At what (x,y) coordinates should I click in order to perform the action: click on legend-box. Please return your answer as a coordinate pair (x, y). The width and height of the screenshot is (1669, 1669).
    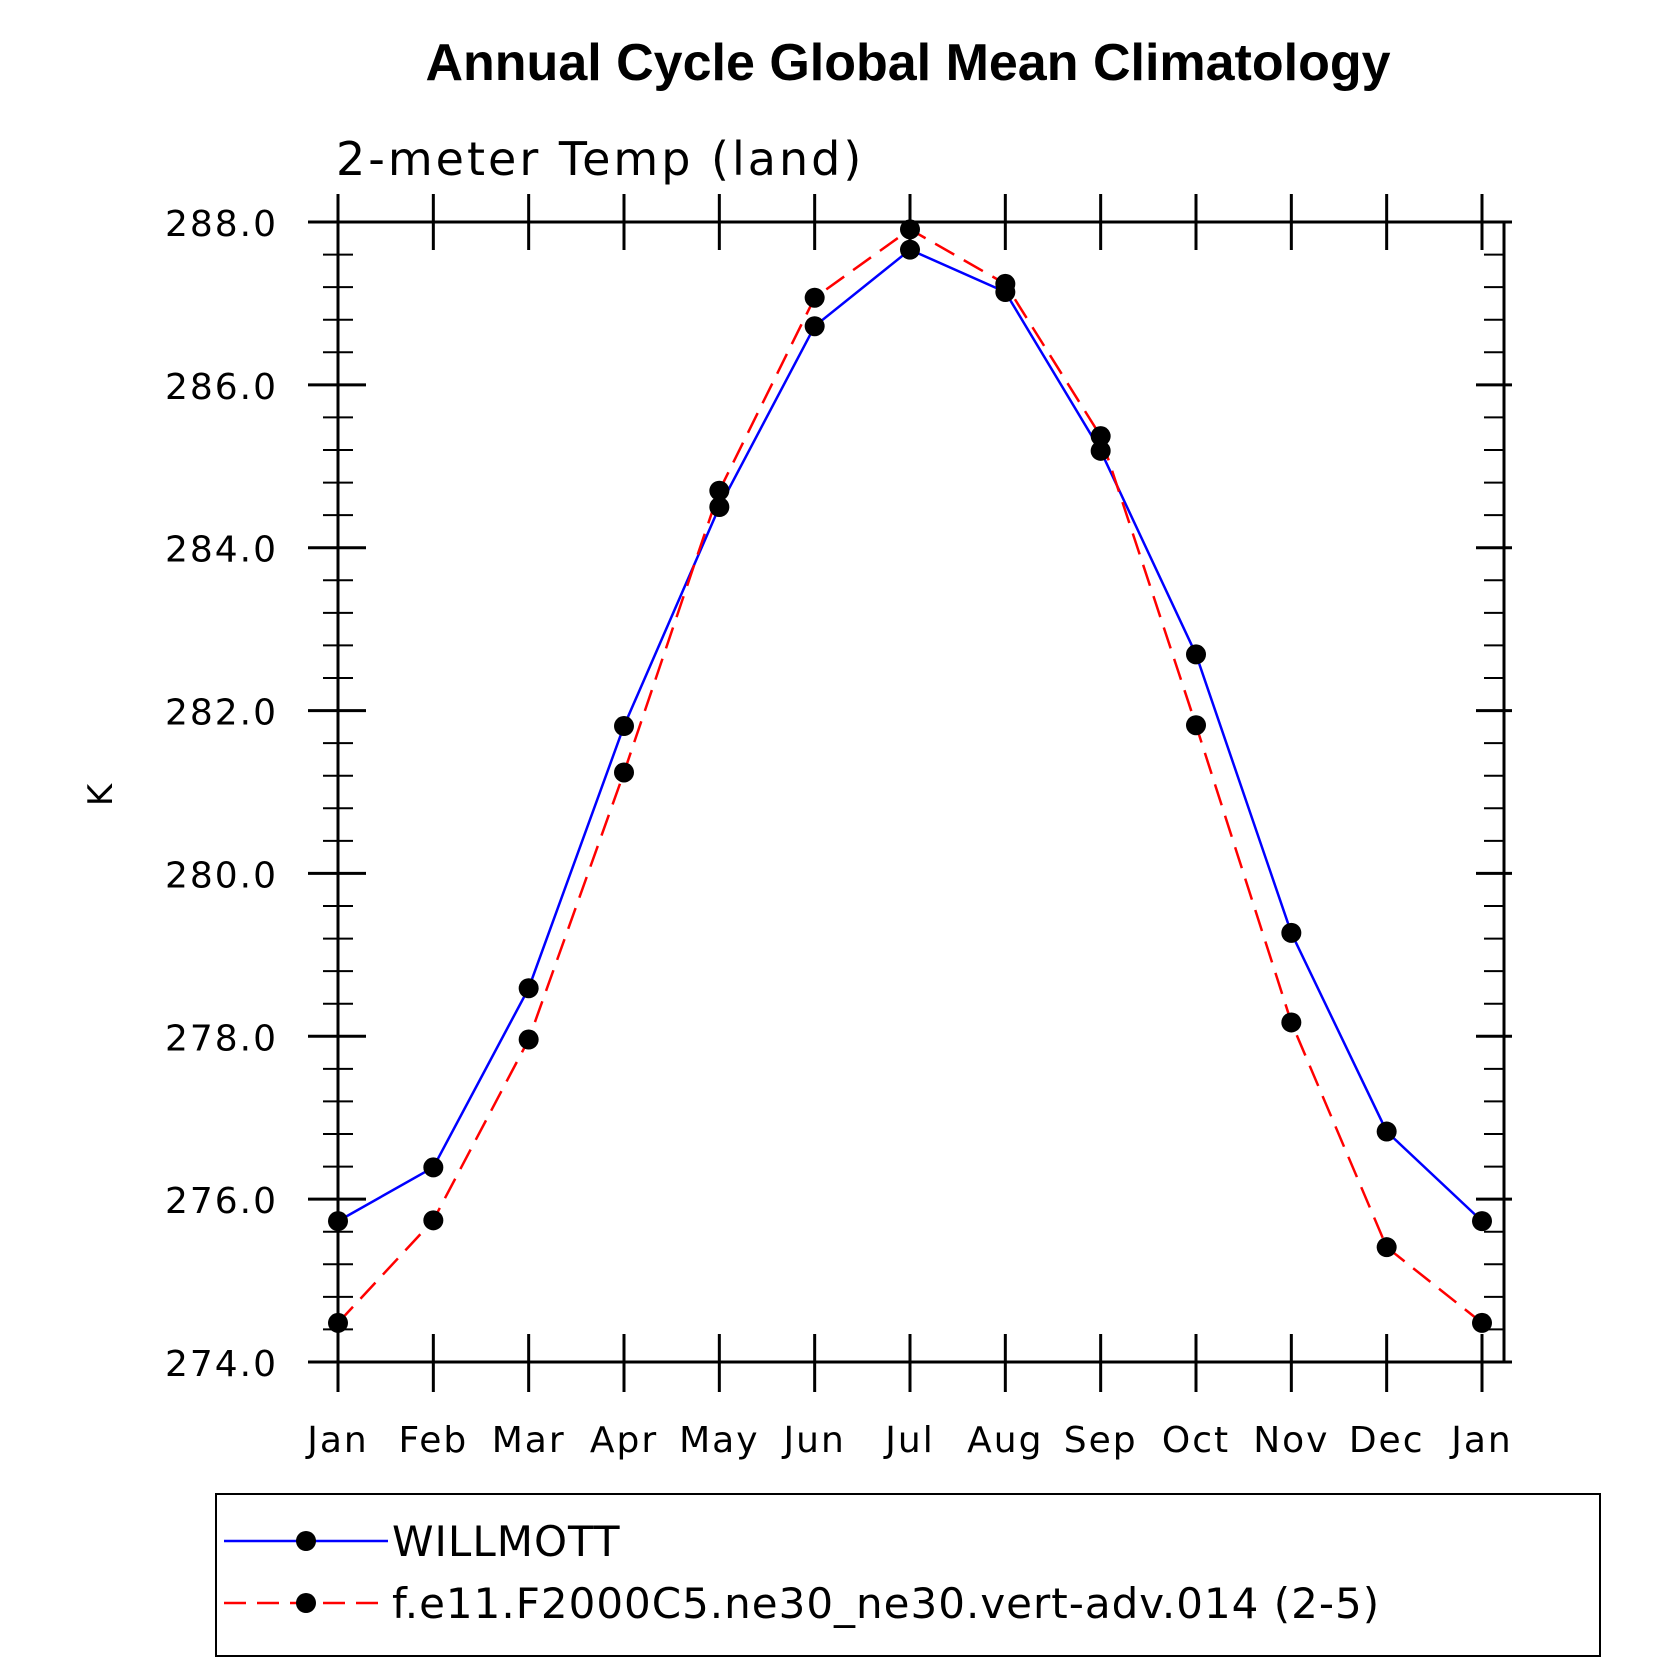
    Looking at the image, I should click on (908, 1575).